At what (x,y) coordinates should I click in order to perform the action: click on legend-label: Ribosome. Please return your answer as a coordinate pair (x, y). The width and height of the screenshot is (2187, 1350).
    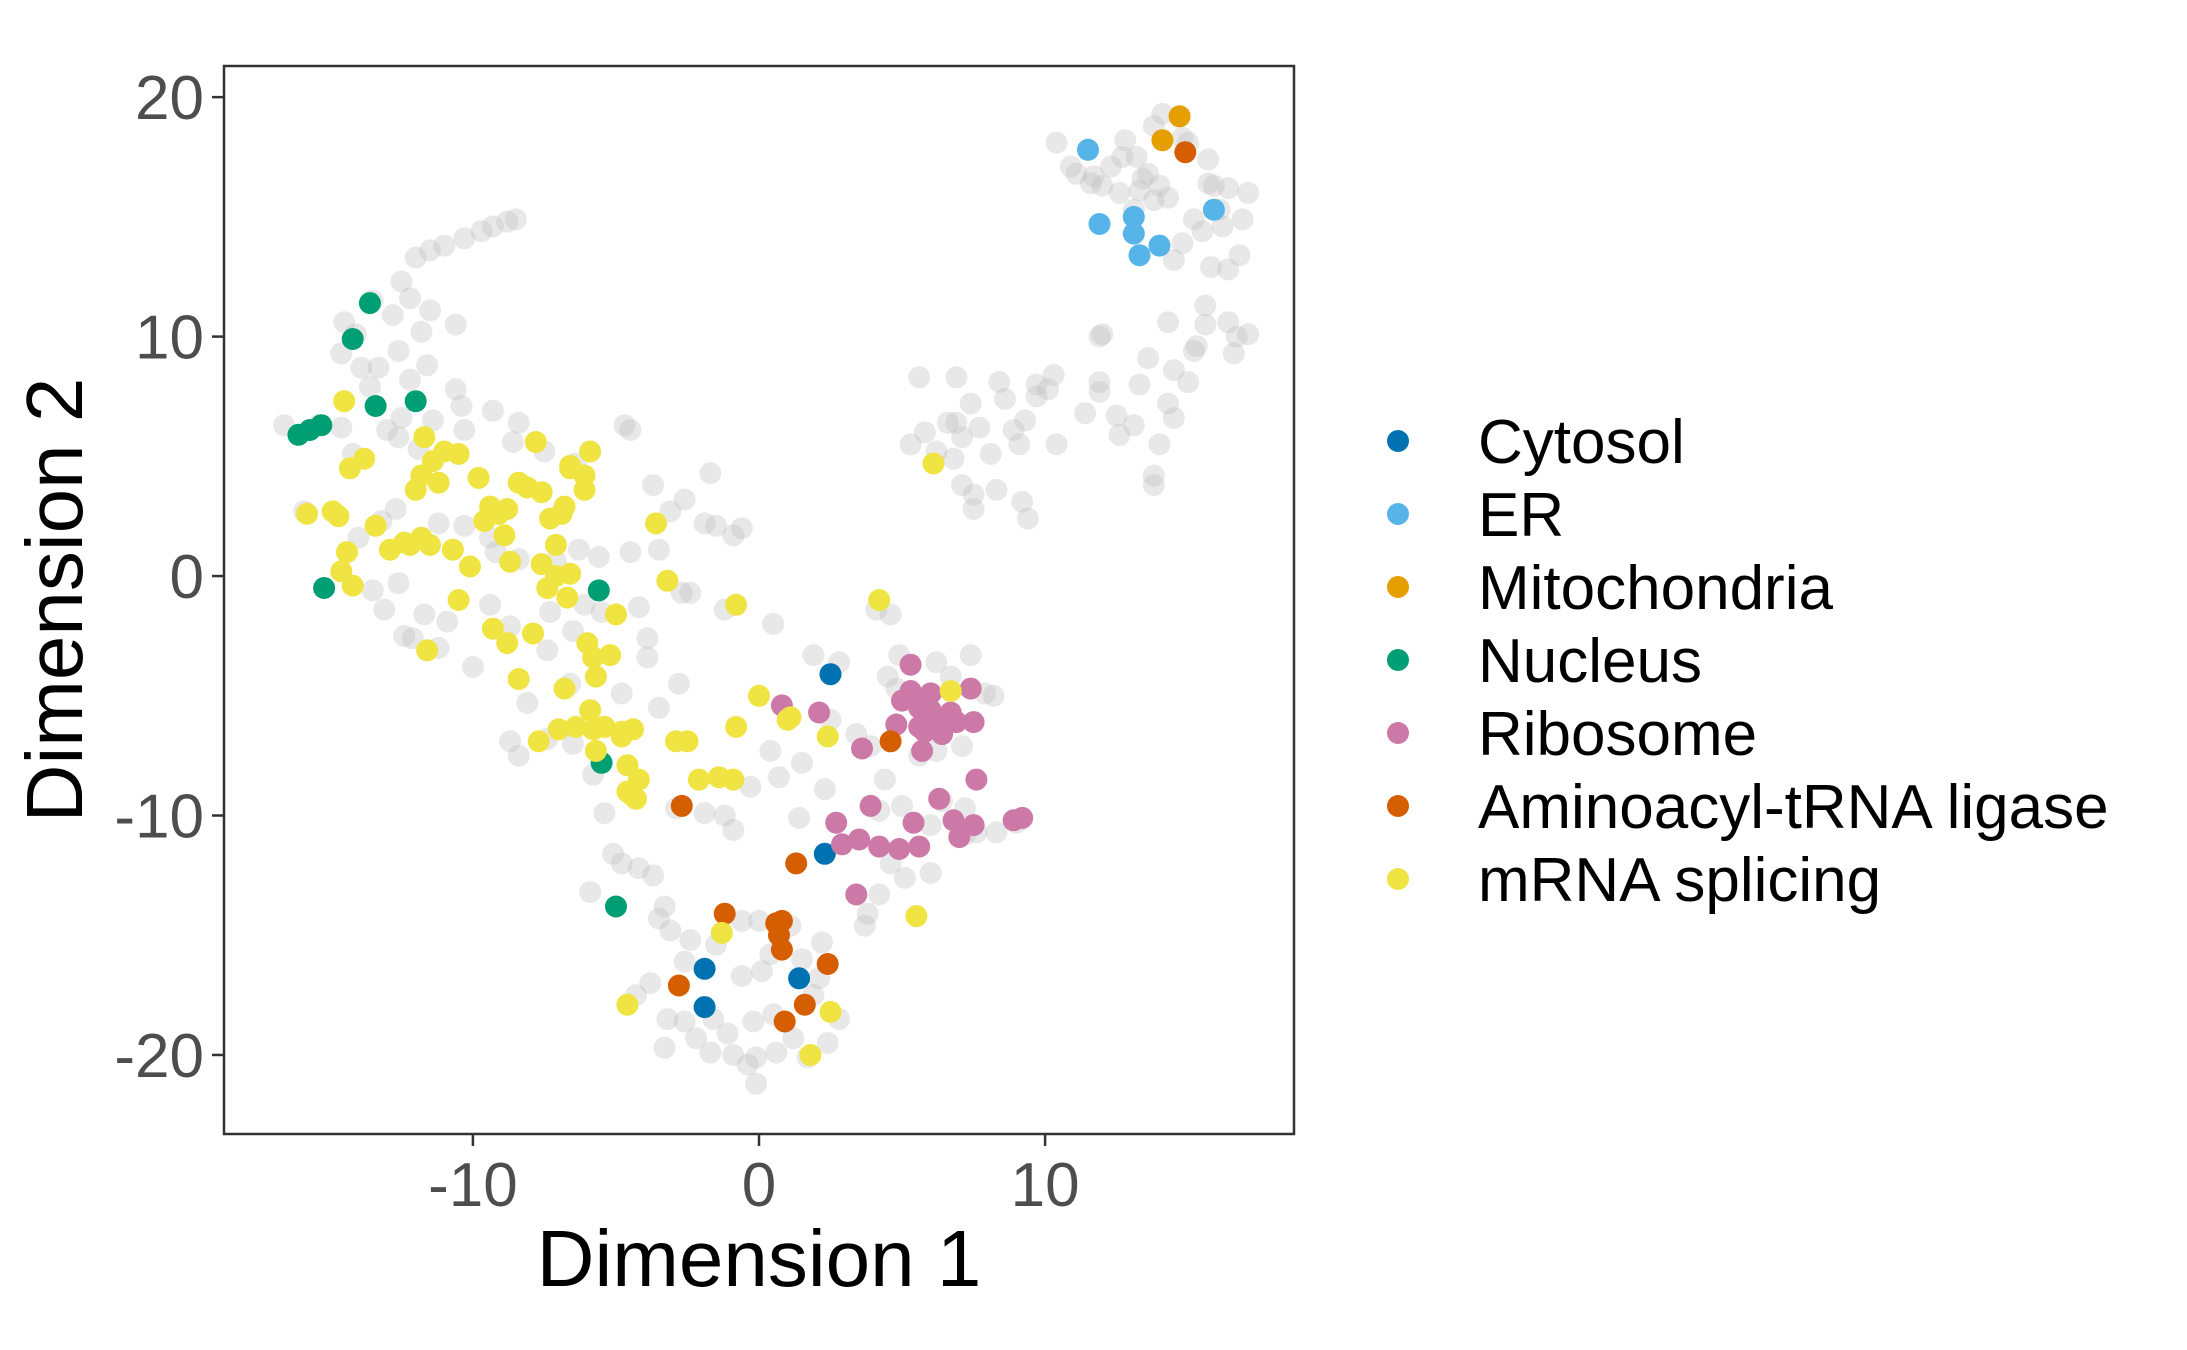
    Looking at the image, I should click on (1617, 734).